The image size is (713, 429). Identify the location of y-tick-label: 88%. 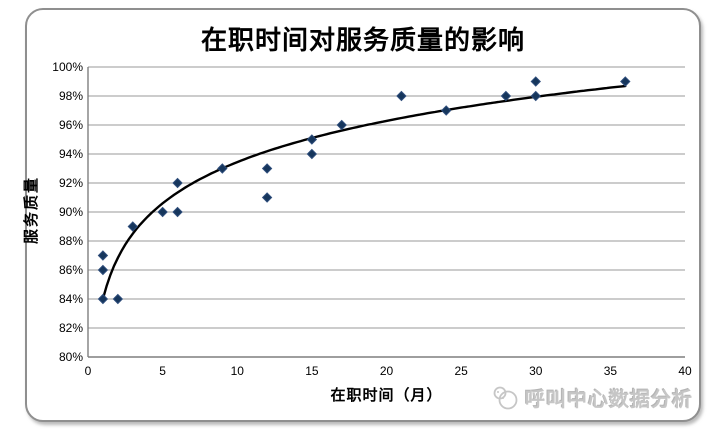
(70, 241).